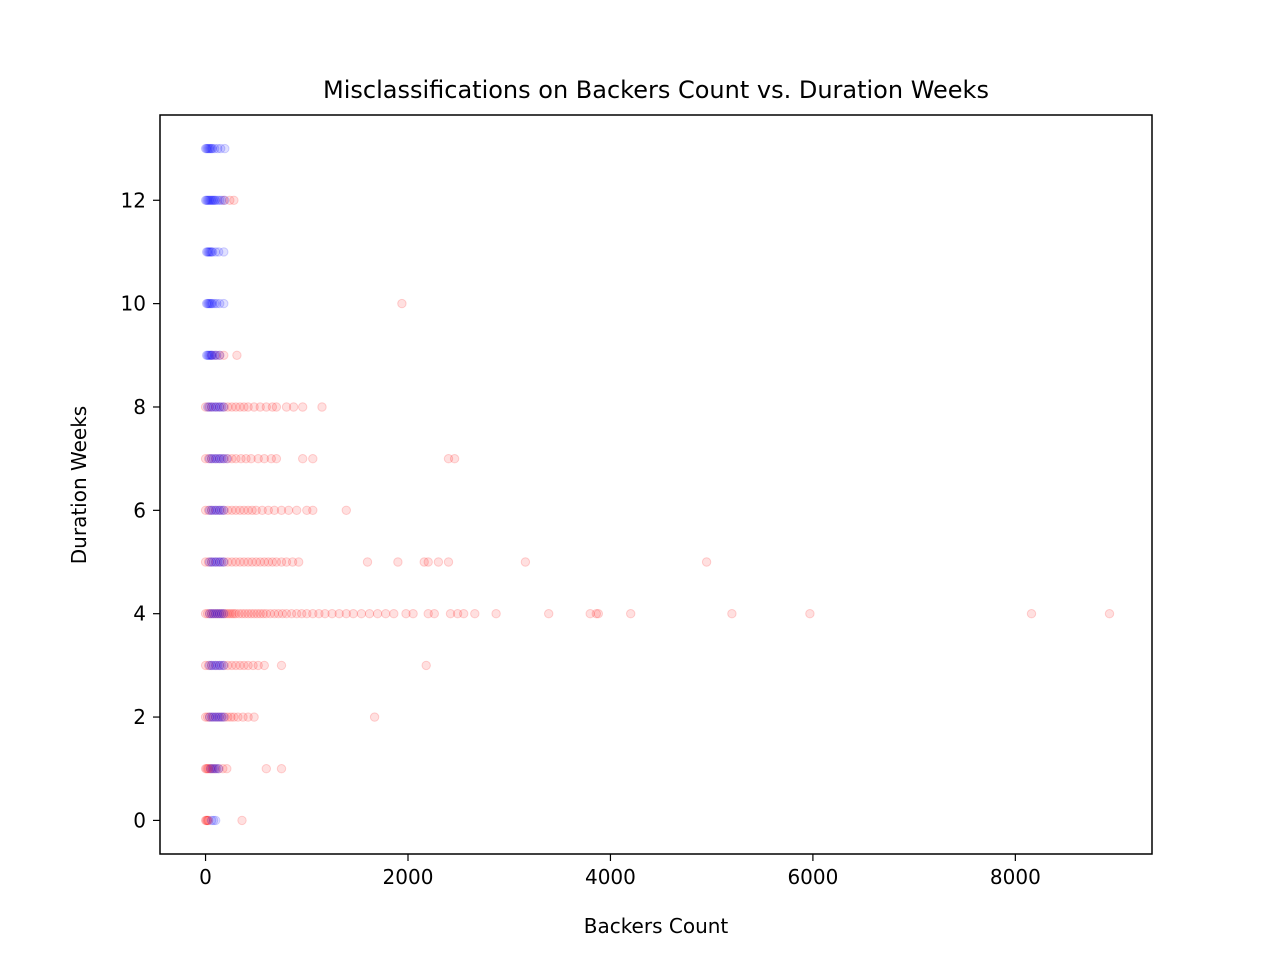 This screenshot has height=960, width=1280. What do you see at coordinates (139, 510) in the screenshot?
I see `y-tick-label-3: 6` at bounding box center [139, 510].